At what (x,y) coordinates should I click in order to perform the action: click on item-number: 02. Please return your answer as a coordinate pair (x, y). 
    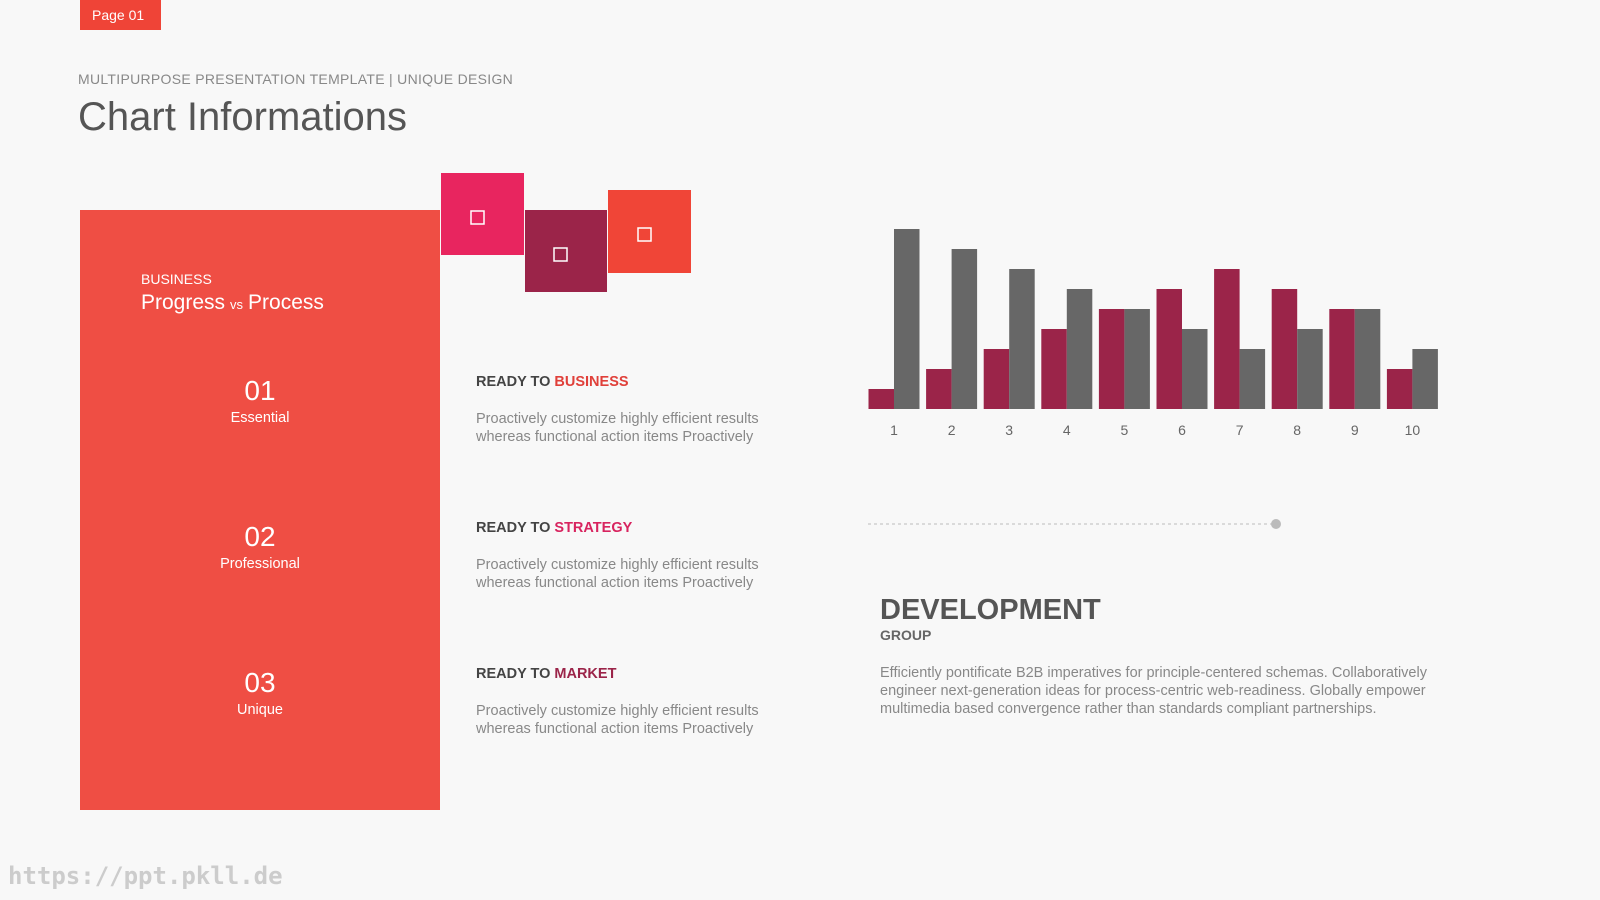
    Looking at the image, I should click on (259, 536).